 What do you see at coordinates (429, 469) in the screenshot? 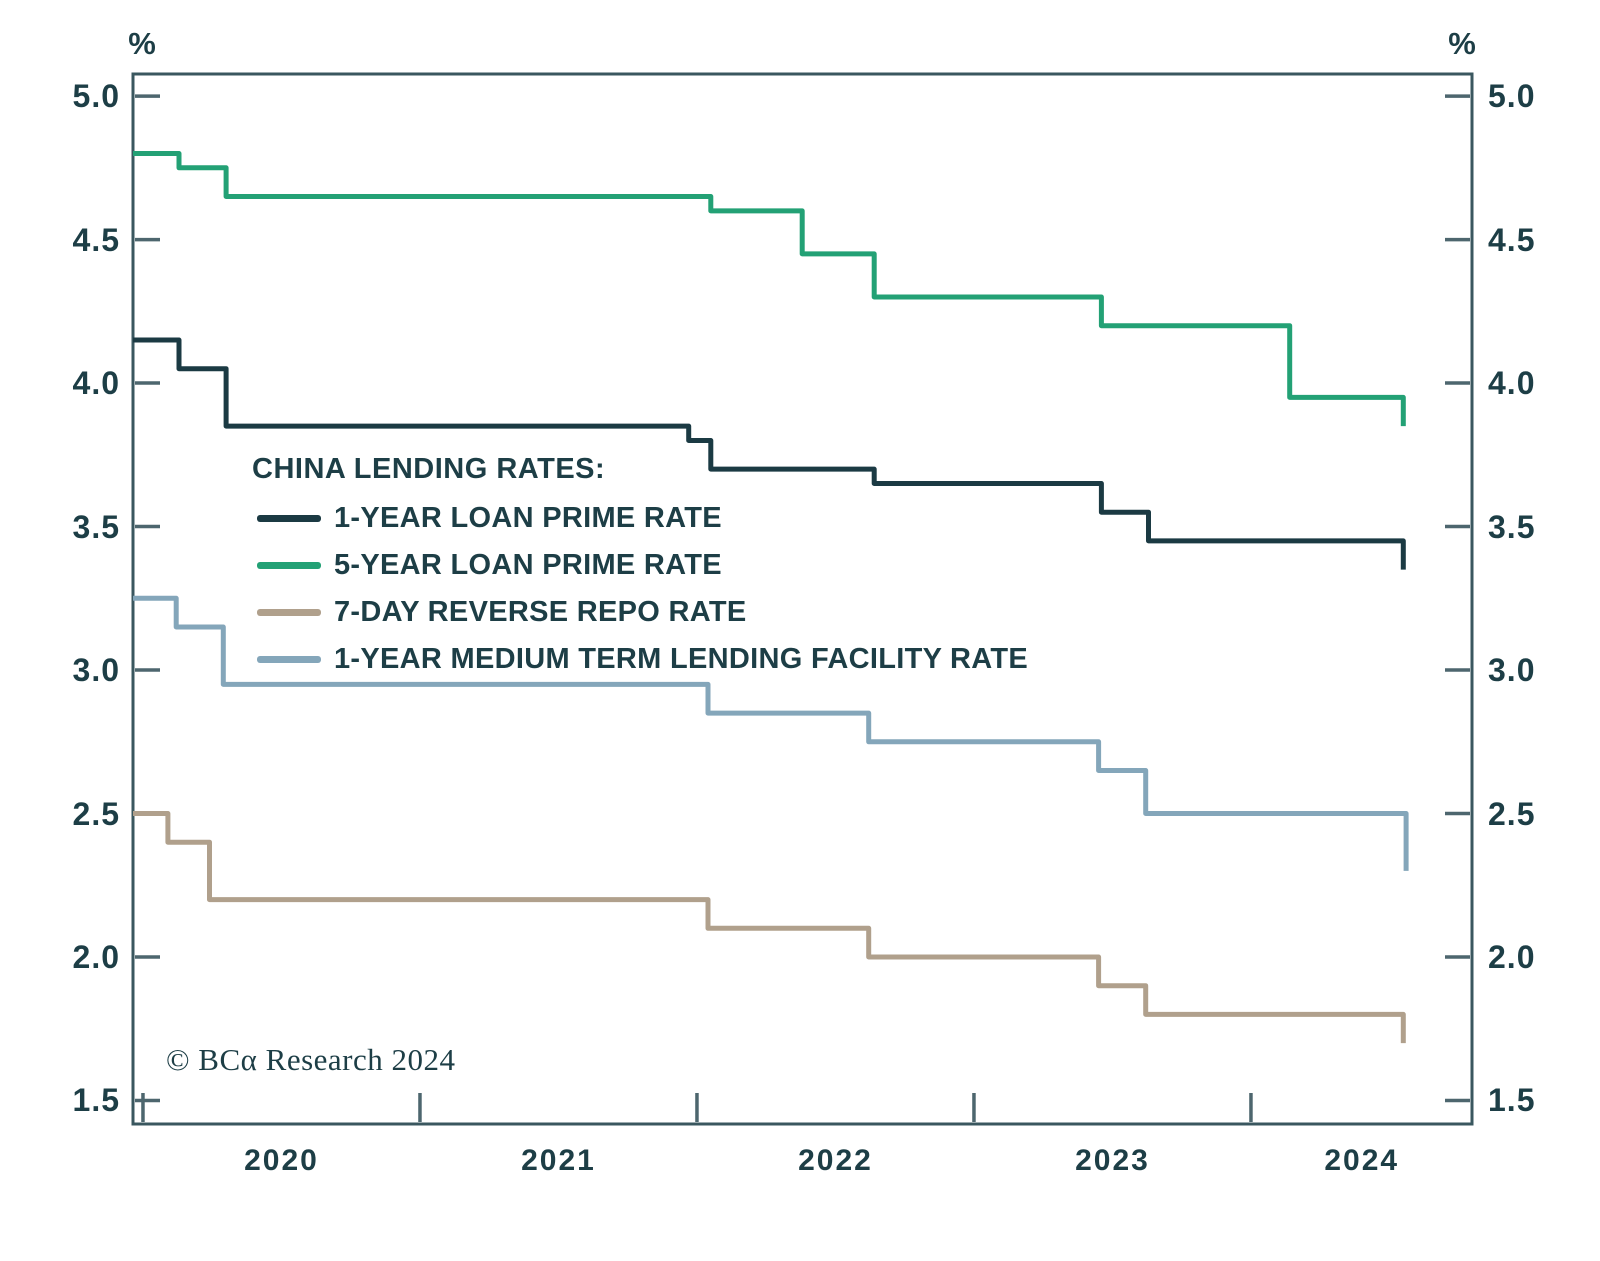
I see `legend-title: CHINA LENDING RATES:` at bounding box center [429, 469].